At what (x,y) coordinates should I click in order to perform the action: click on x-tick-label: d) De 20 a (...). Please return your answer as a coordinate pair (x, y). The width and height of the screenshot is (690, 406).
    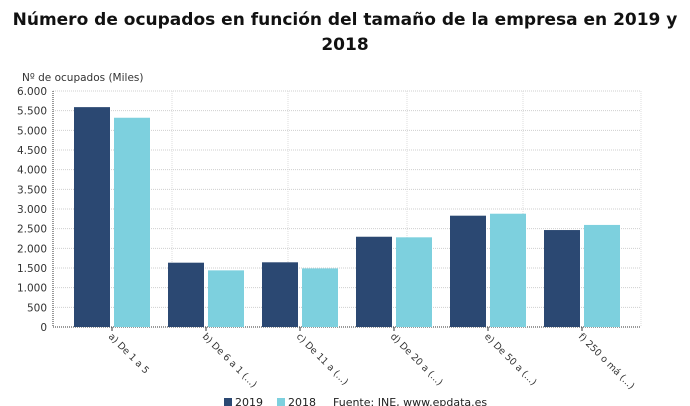
    Looking at the image, I should click on (416, 359).